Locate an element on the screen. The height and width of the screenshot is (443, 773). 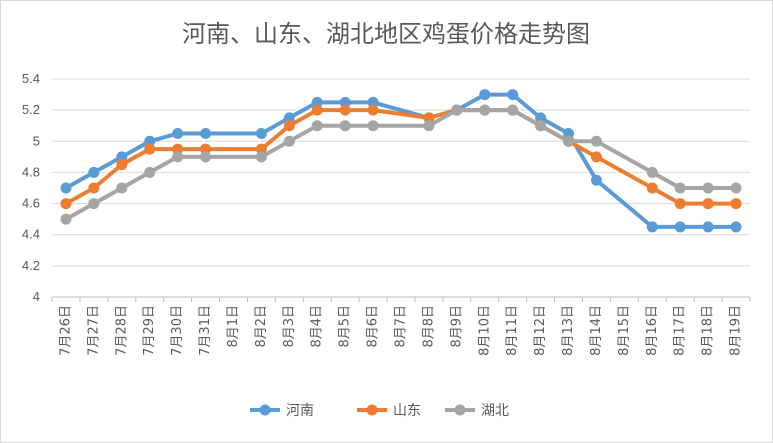
y-tick-label: 5 is located at coordinates (36, 140).